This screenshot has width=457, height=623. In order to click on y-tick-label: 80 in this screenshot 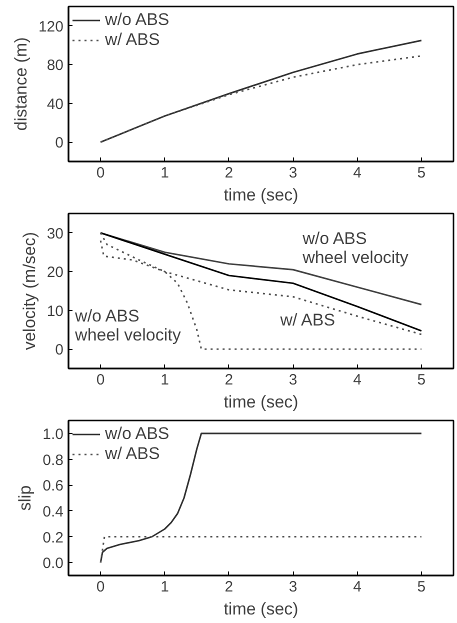, I will do `click(55, 65)`.